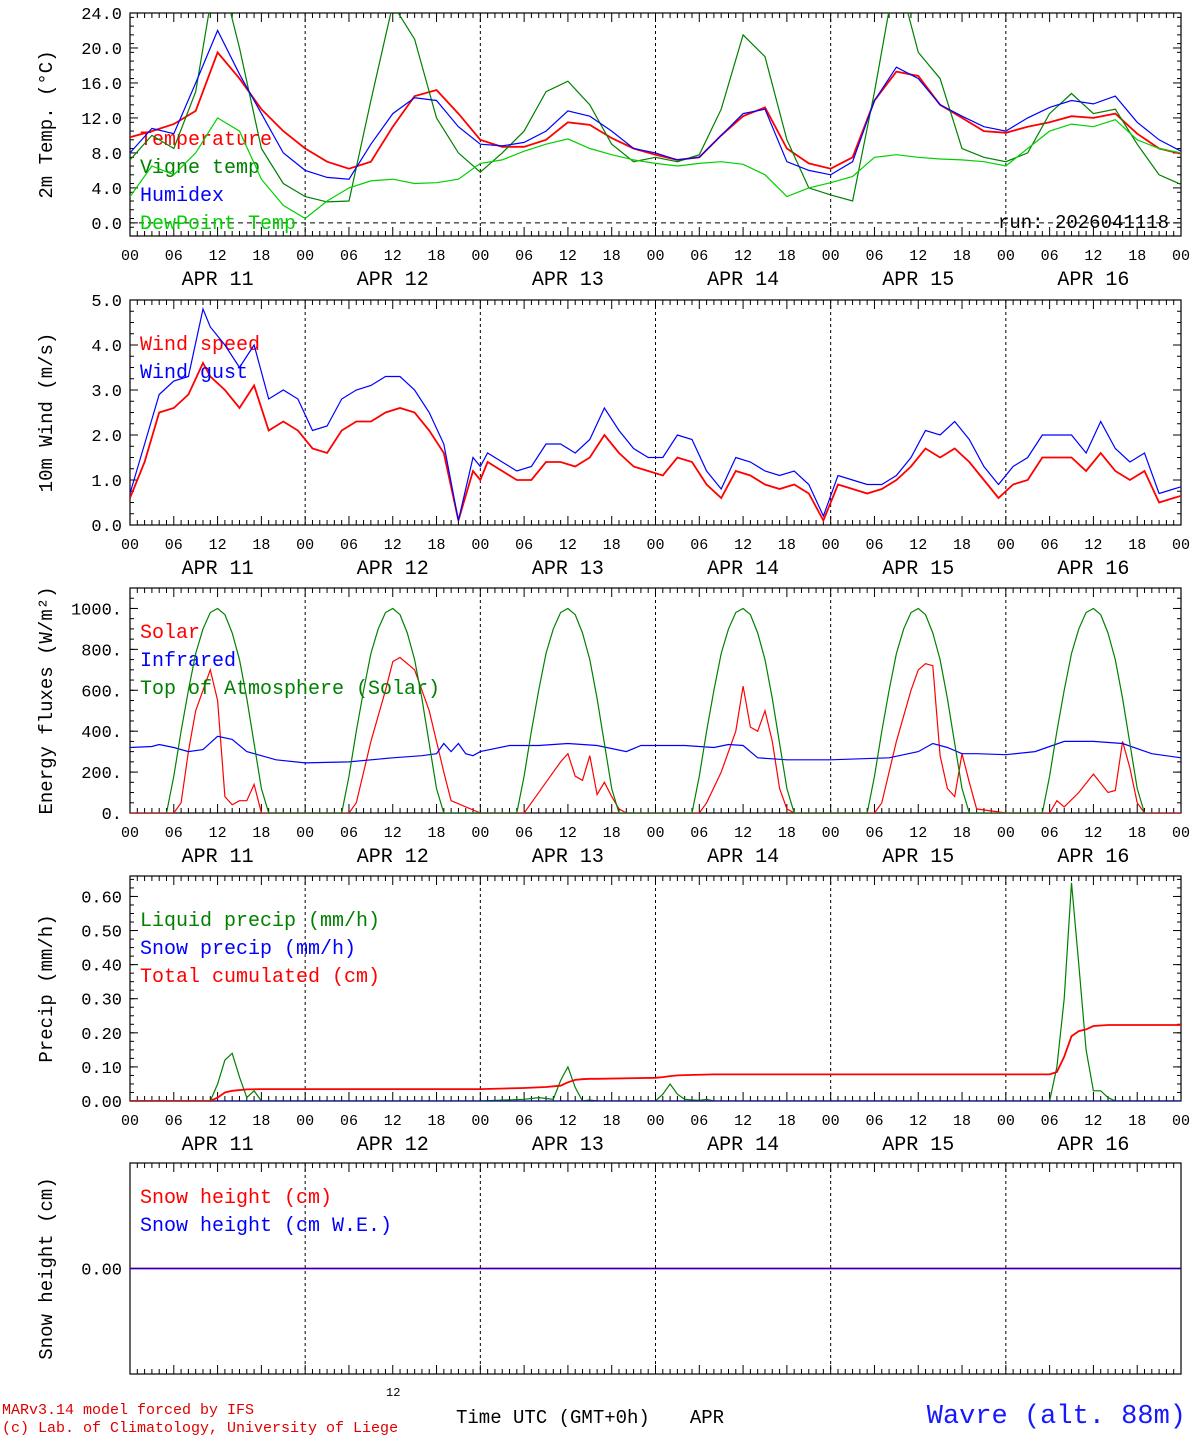 This screenshot has width=1194, height=1440. What do you see at coordinates (393, 280) in the screenshot?
I see `temperature-day-label: APR 12` at bounding box center [393, 280].